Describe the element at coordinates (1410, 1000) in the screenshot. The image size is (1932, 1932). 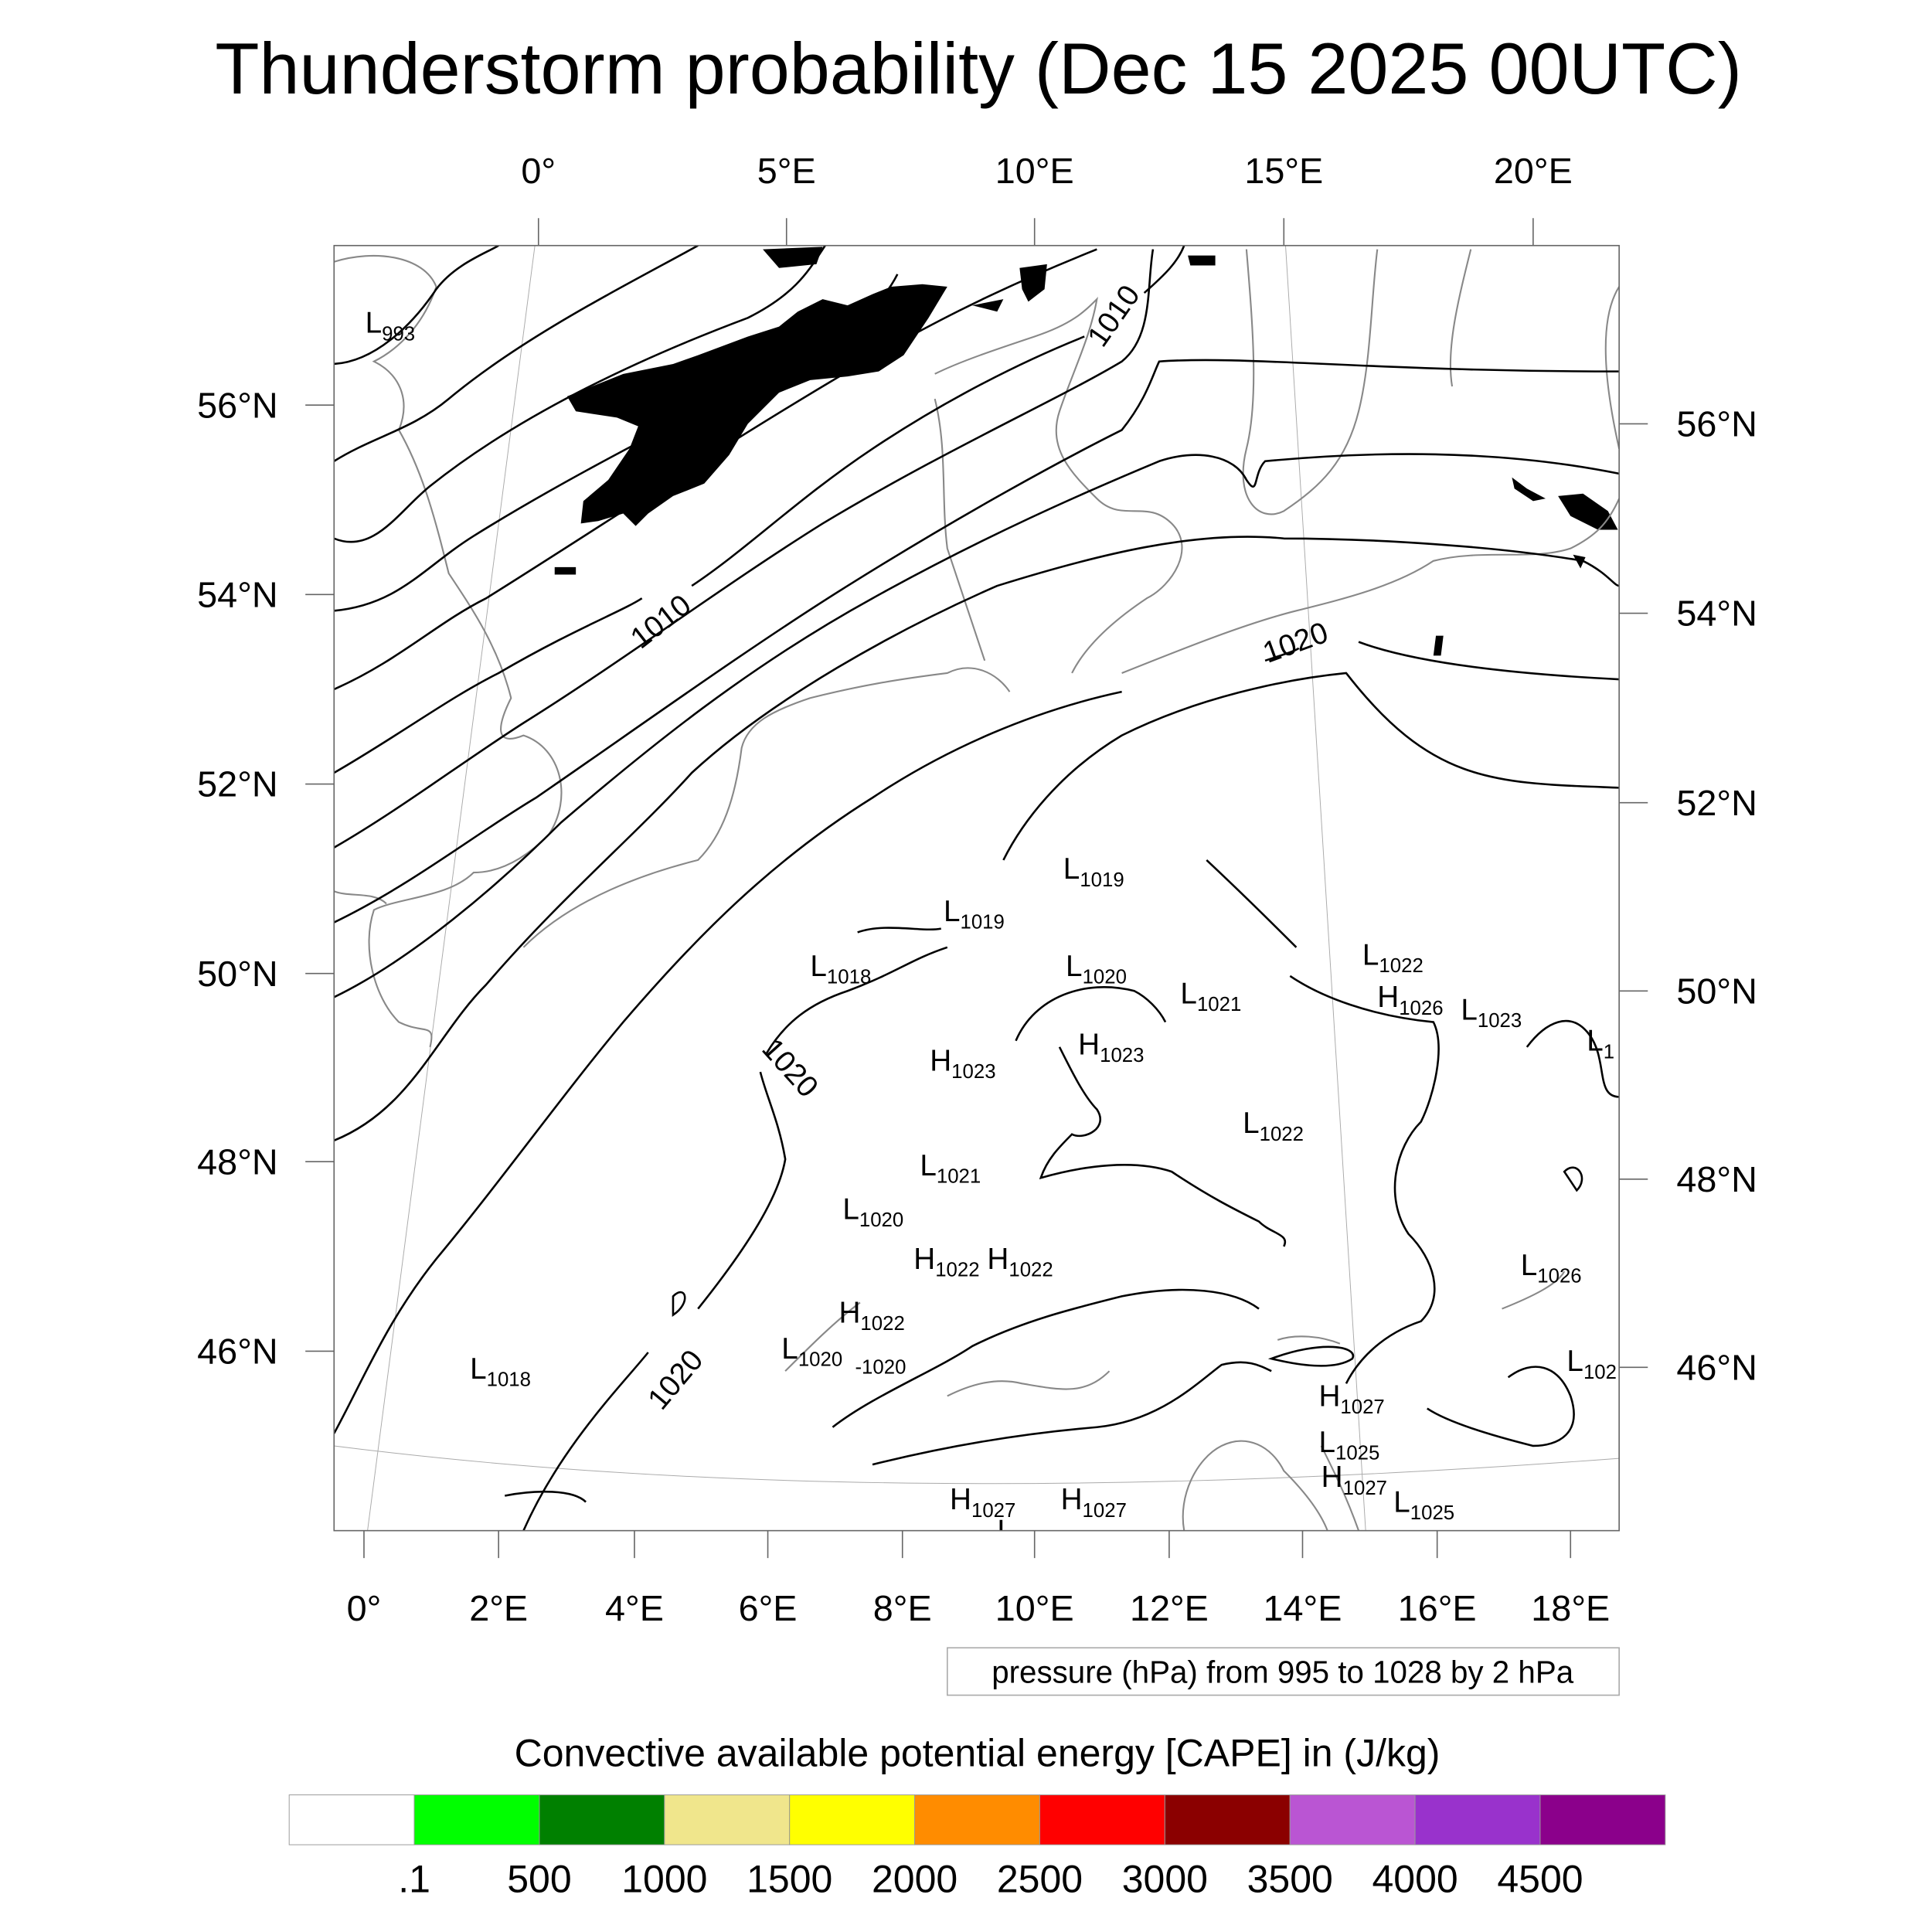
I see `pressure-center-label: H1026` at that location.